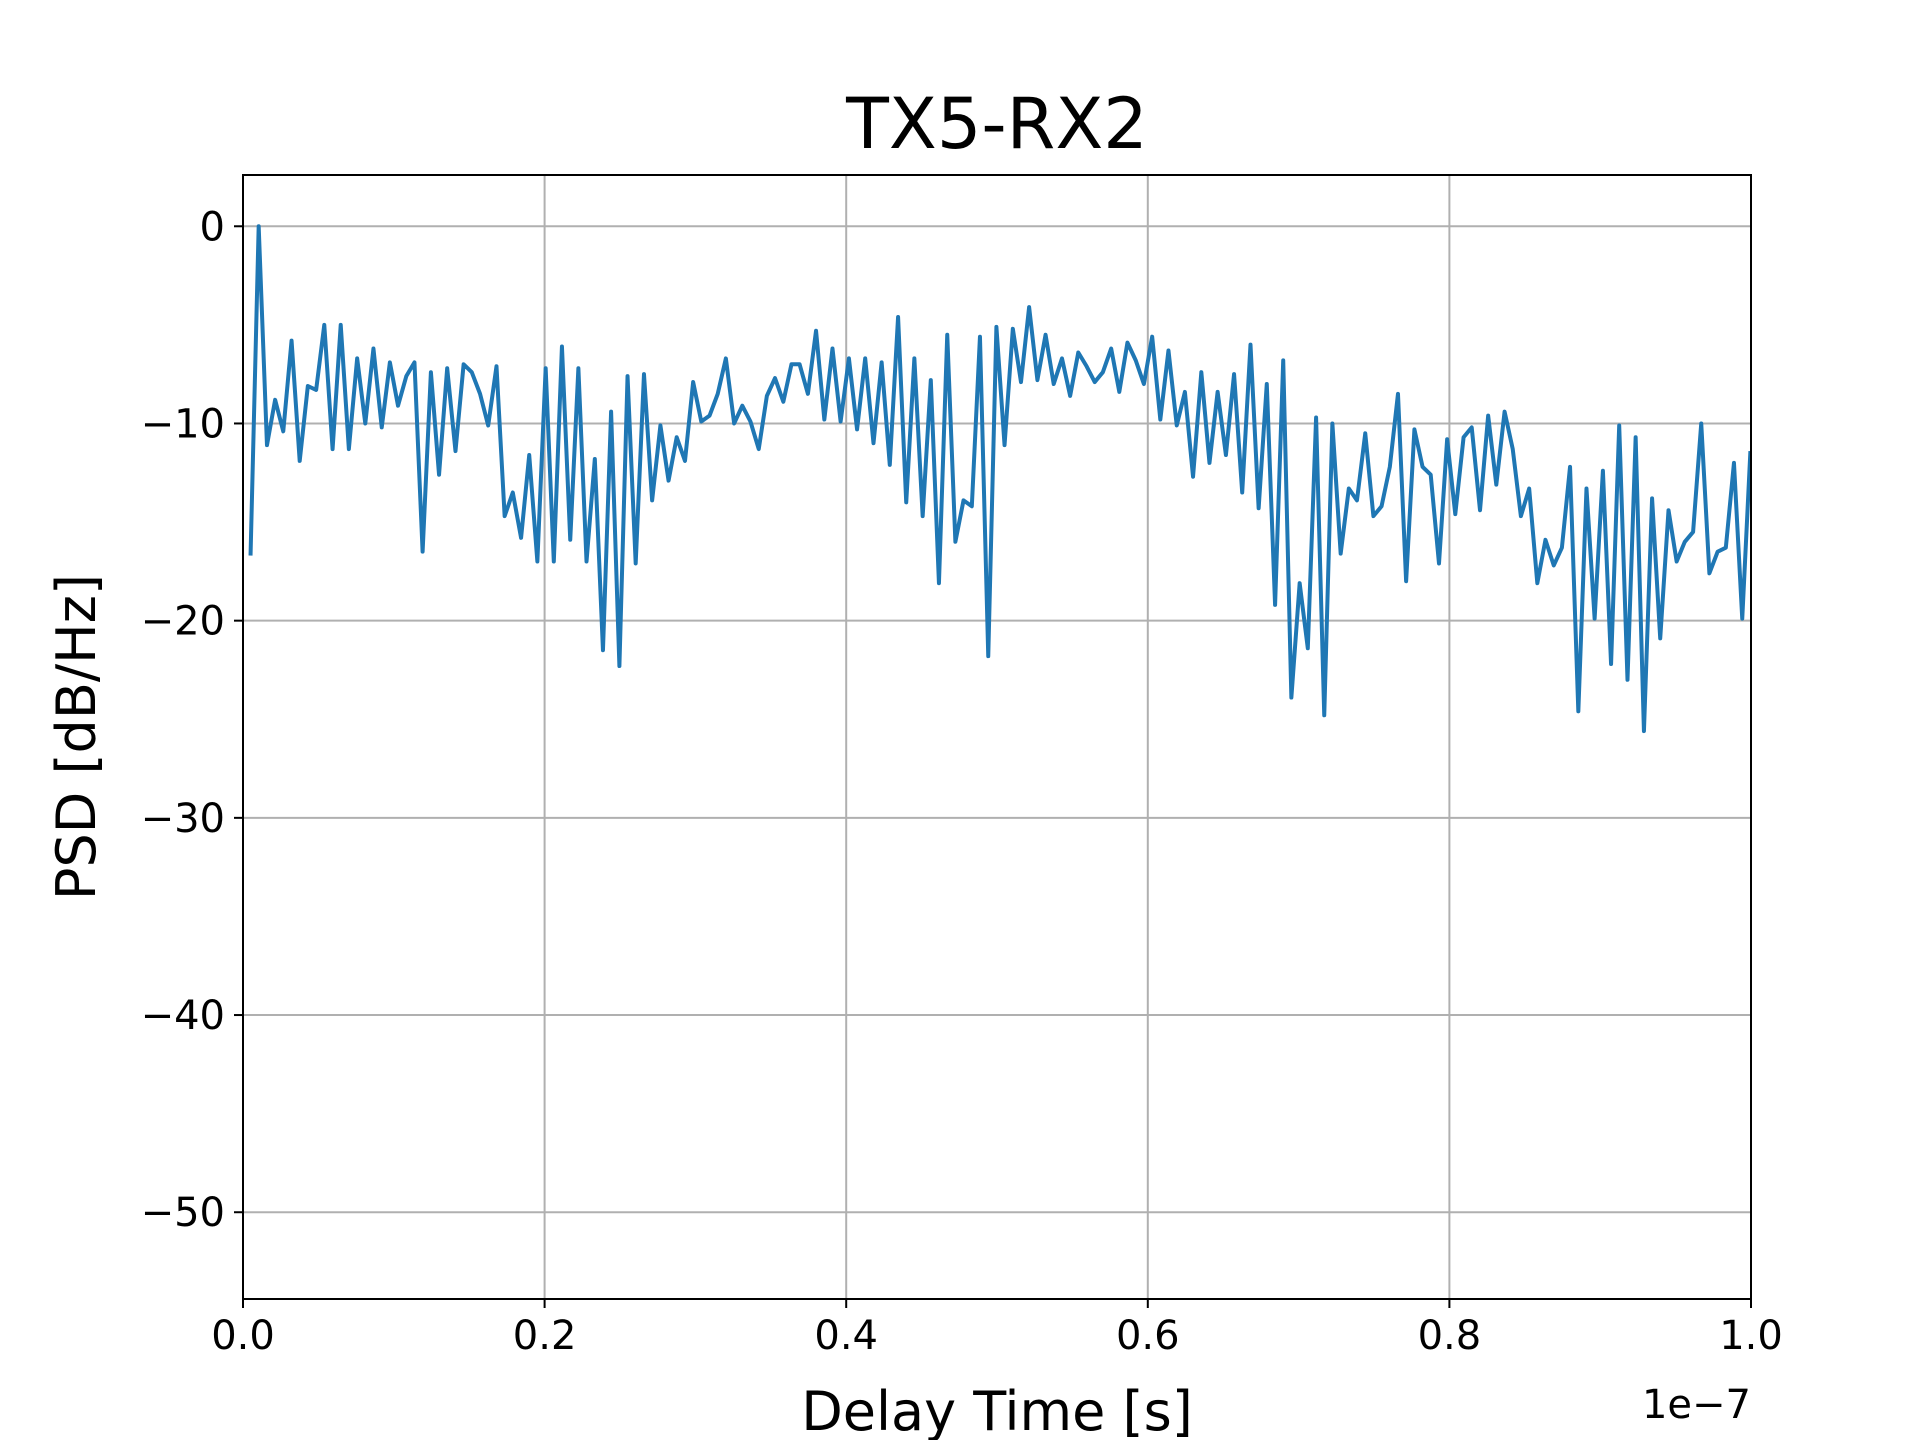  I want to click on y-tick-label: −20, so click(183, 622).